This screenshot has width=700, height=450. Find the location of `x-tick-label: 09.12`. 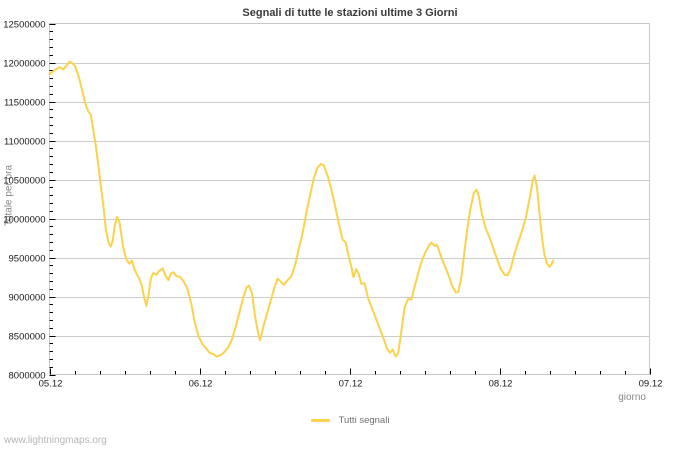

x-tick-label: 09.12 is located at coordinates (651, 384).